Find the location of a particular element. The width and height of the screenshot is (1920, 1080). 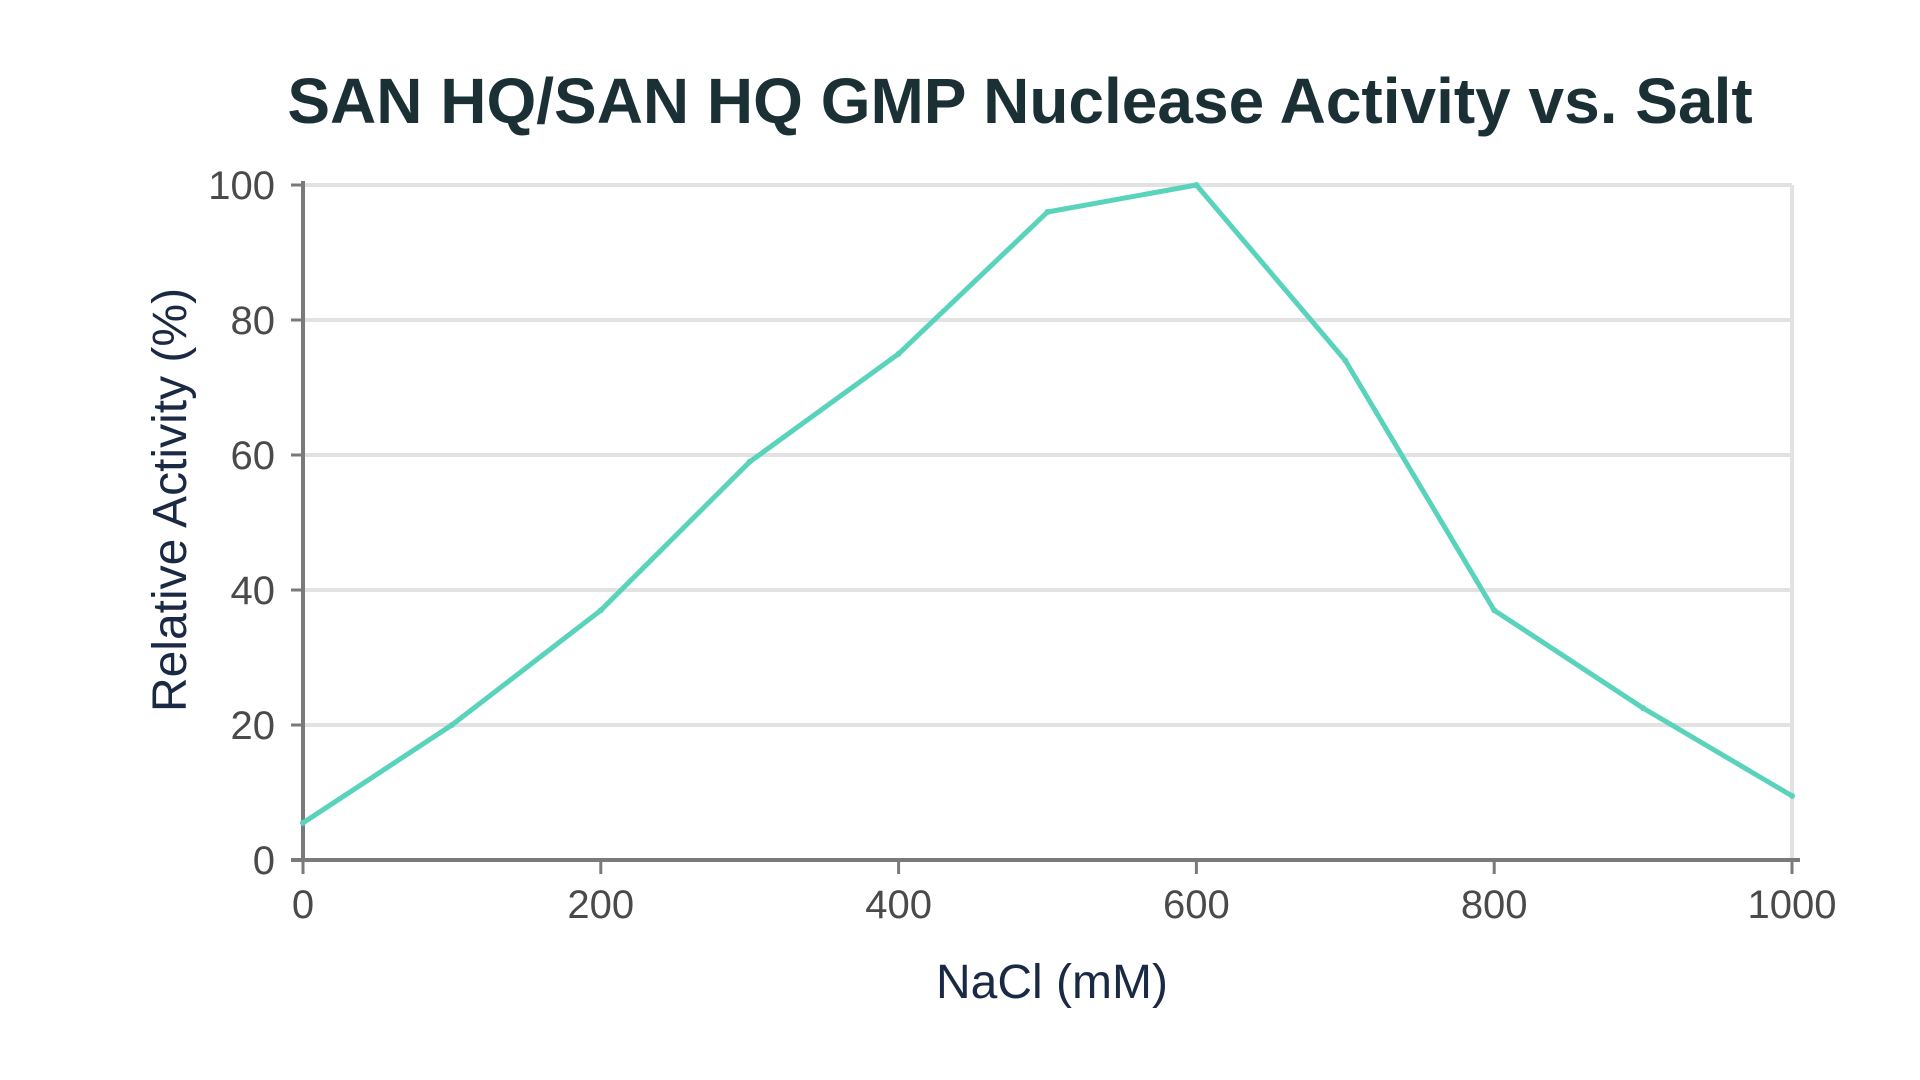

x-tick-label: 800 is located at coordinates (1494, 905).